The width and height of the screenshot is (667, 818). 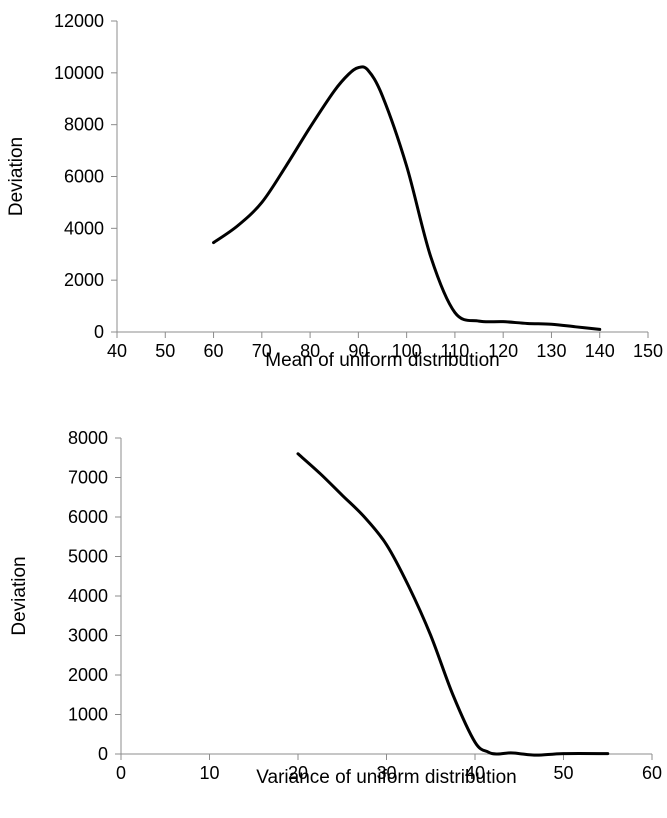 I want to click on x-tick-label: 120, so click(x=503, y=351).